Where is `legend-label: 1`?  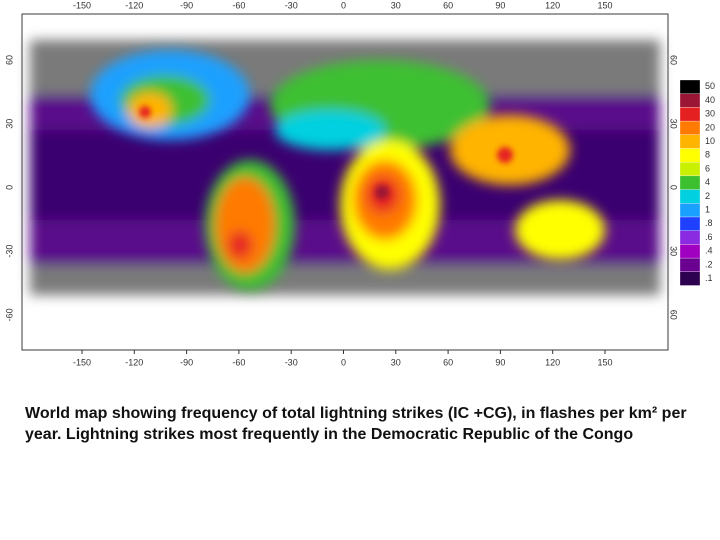 legend-label: 1 is located at coordinates (707, 210).